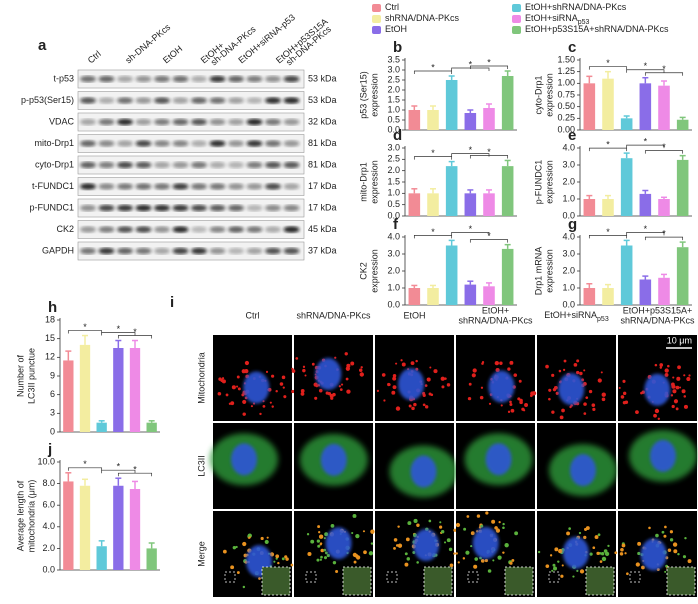  Describe the element at coordinates (572, 47) in the screenshot. I see `panel-label: c` at that location.